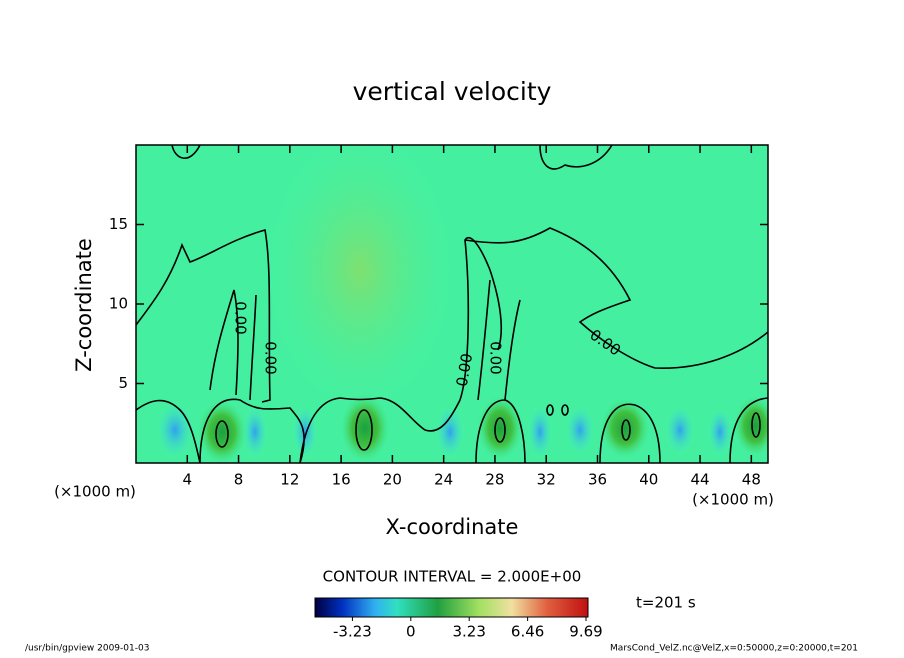  I want to click on x-tick-label: 16, so click(341, 480).